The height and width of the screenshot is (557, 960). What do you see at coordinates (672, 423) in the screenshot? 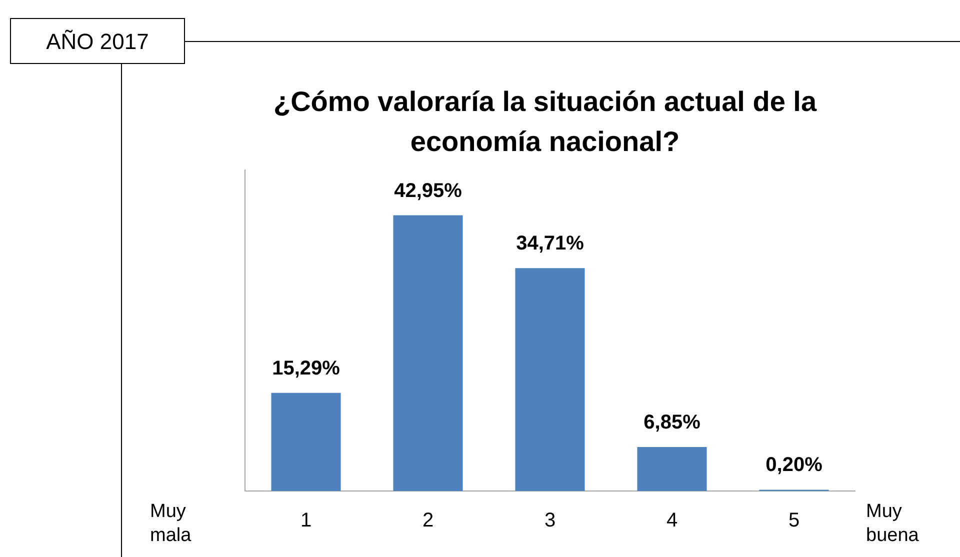
I see `data-label: 6,85%` at bounding box center [672, 423].